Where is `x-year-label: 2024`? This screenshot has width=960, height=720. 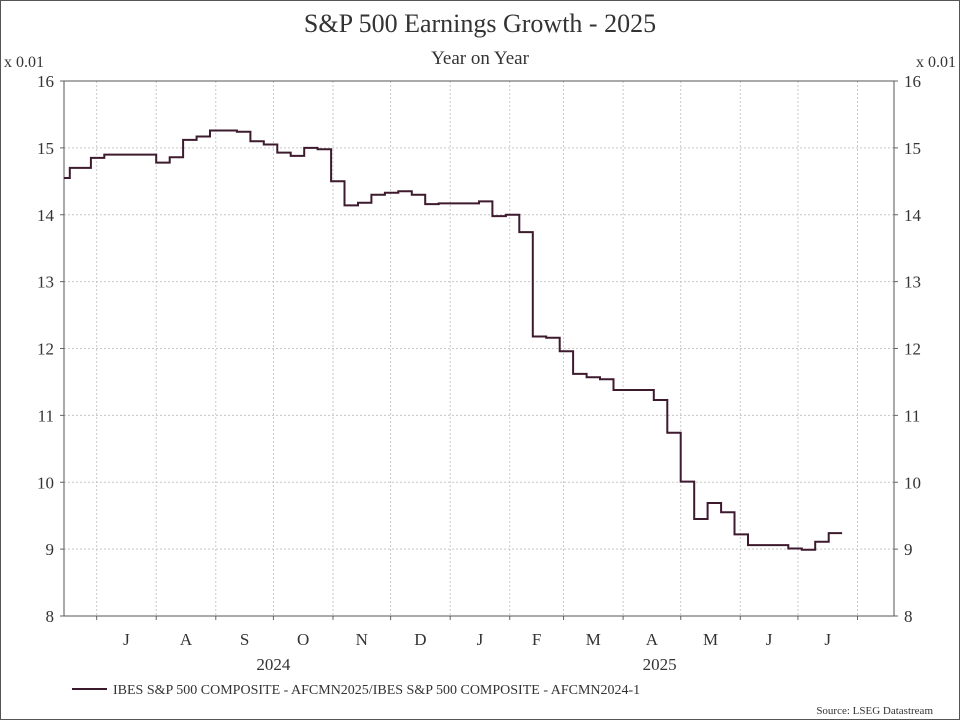 x-year-label: 2024 is located at coordinates (273, 664).